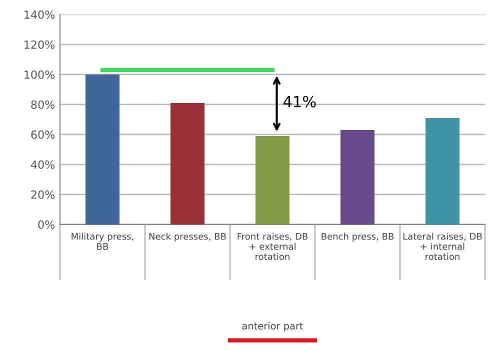  Describe the element at coordinates (39, 74) in the screenshot. I see `y-tick-label: 100%` at that location.